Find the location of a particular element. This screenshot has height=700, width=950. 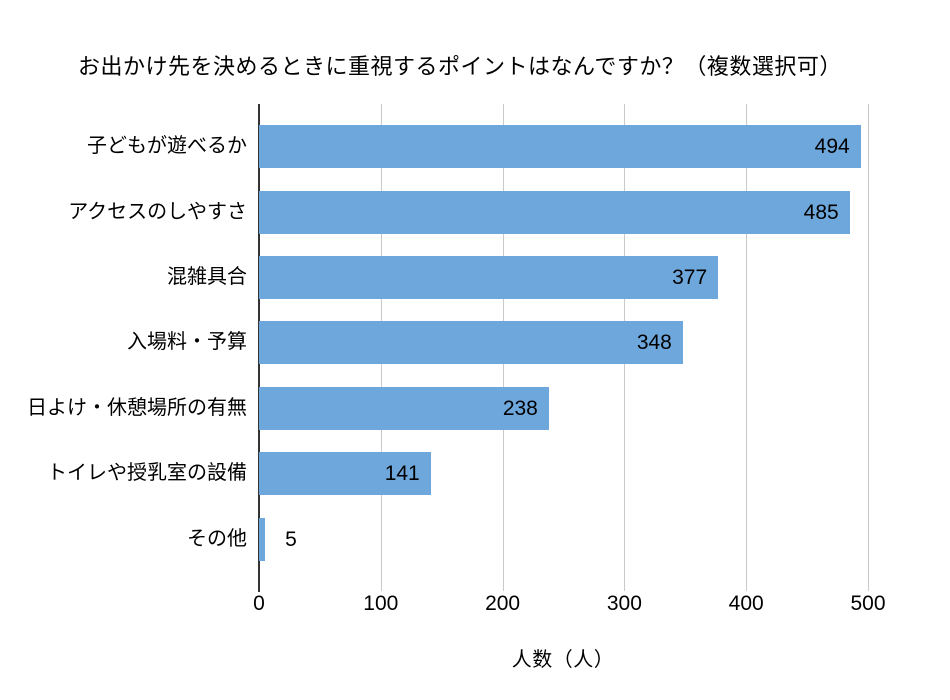

bar: 377 is located at coordinates (489, 277).